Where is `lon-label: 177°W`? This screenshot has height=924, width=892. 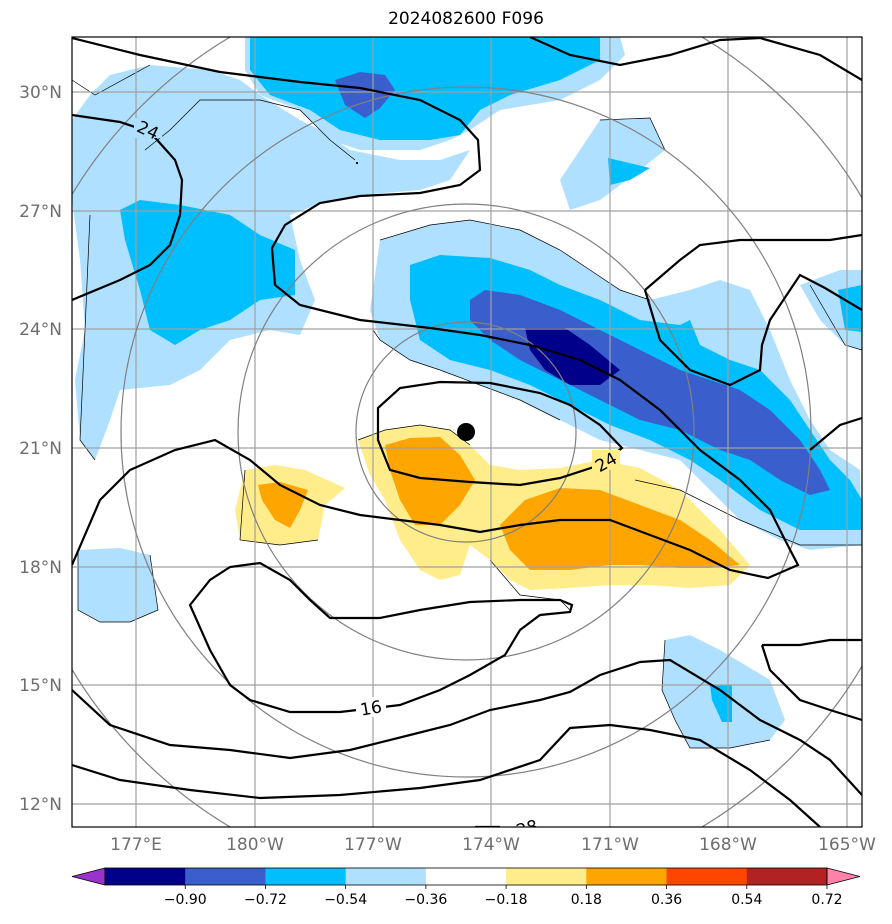
lon-label: 177°W is located at coordinates (373, 845).